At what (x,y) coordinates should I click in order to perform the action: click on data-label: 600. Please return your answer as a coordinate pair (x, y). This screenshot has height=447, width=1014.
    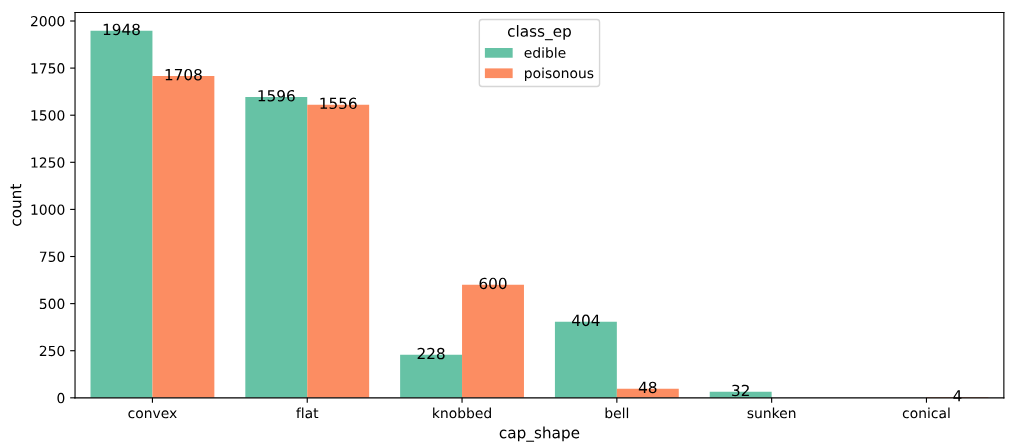
    Looking at the image, I should click on (493, 283).